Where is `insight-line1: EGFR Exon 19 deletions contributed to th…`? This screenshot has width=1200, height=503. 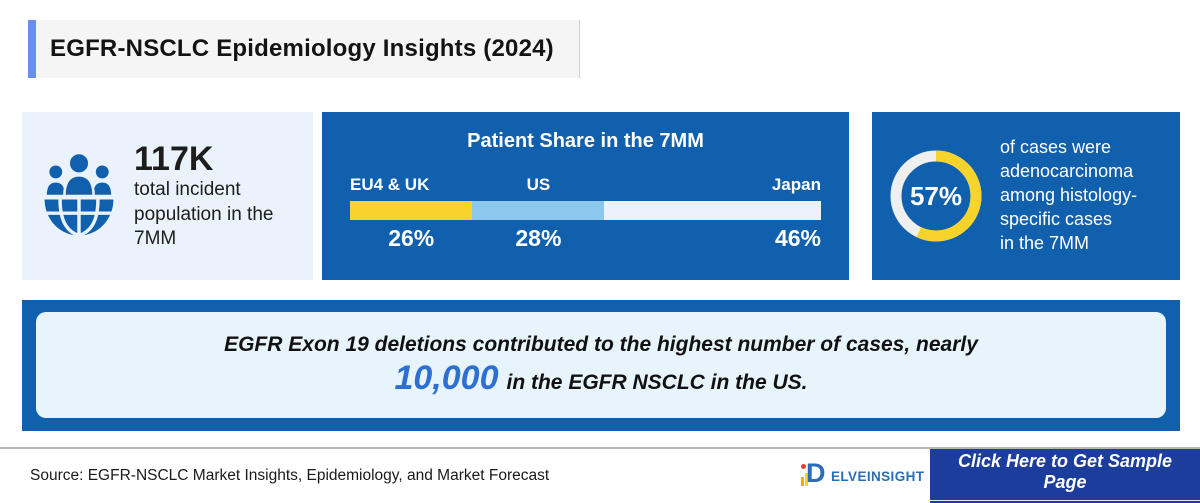
insight-line1: EGFR Exon 19 deletions contributed to th… is located at coordinates (601, 344).